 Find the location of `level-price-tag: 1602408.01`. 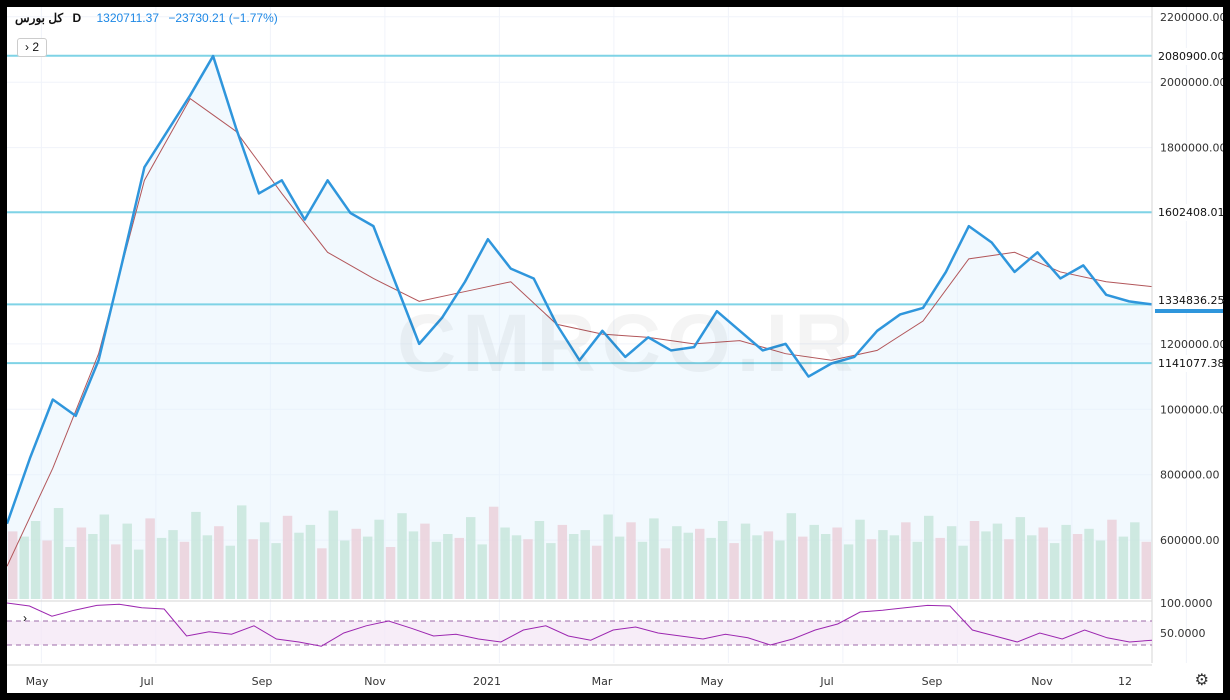

level-price-tag: 1602408.01 is located at coordinates (1189, 213).